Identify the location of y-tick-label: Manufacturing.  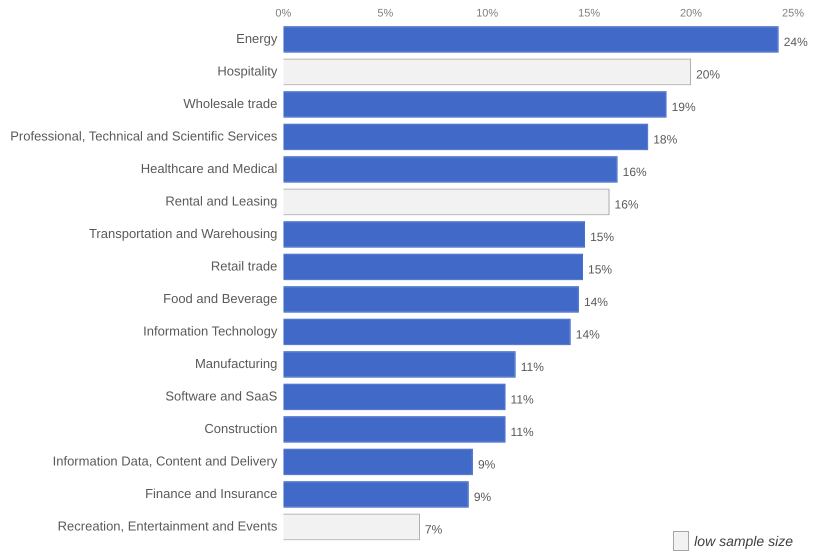
(236, 364).